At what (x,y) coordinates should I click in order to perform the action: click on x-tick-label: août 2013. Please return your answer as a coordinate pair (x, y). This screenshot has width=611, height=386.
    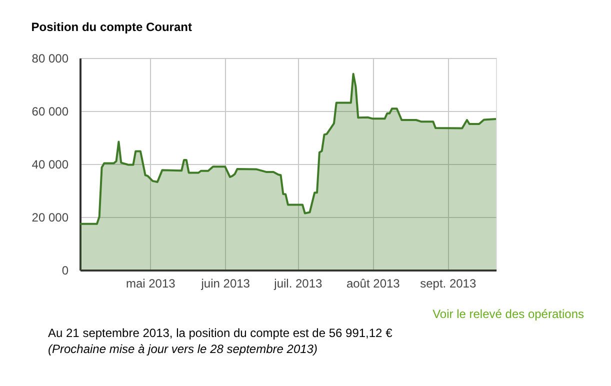
    Looking at the image, I should click on (373, 283).